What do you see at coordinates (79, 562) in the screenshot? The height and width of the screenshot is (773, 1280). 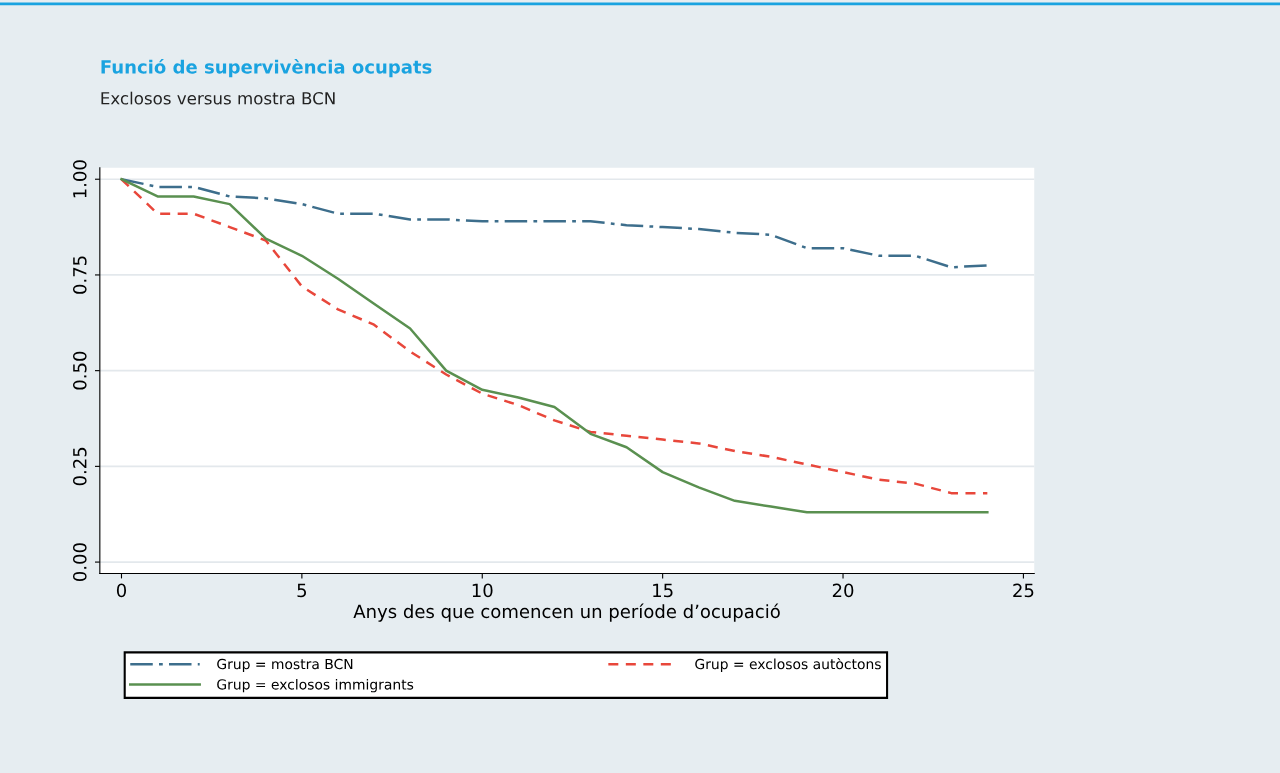 I see `y-tick-label: 0.00` at bounding box center [79, 562].